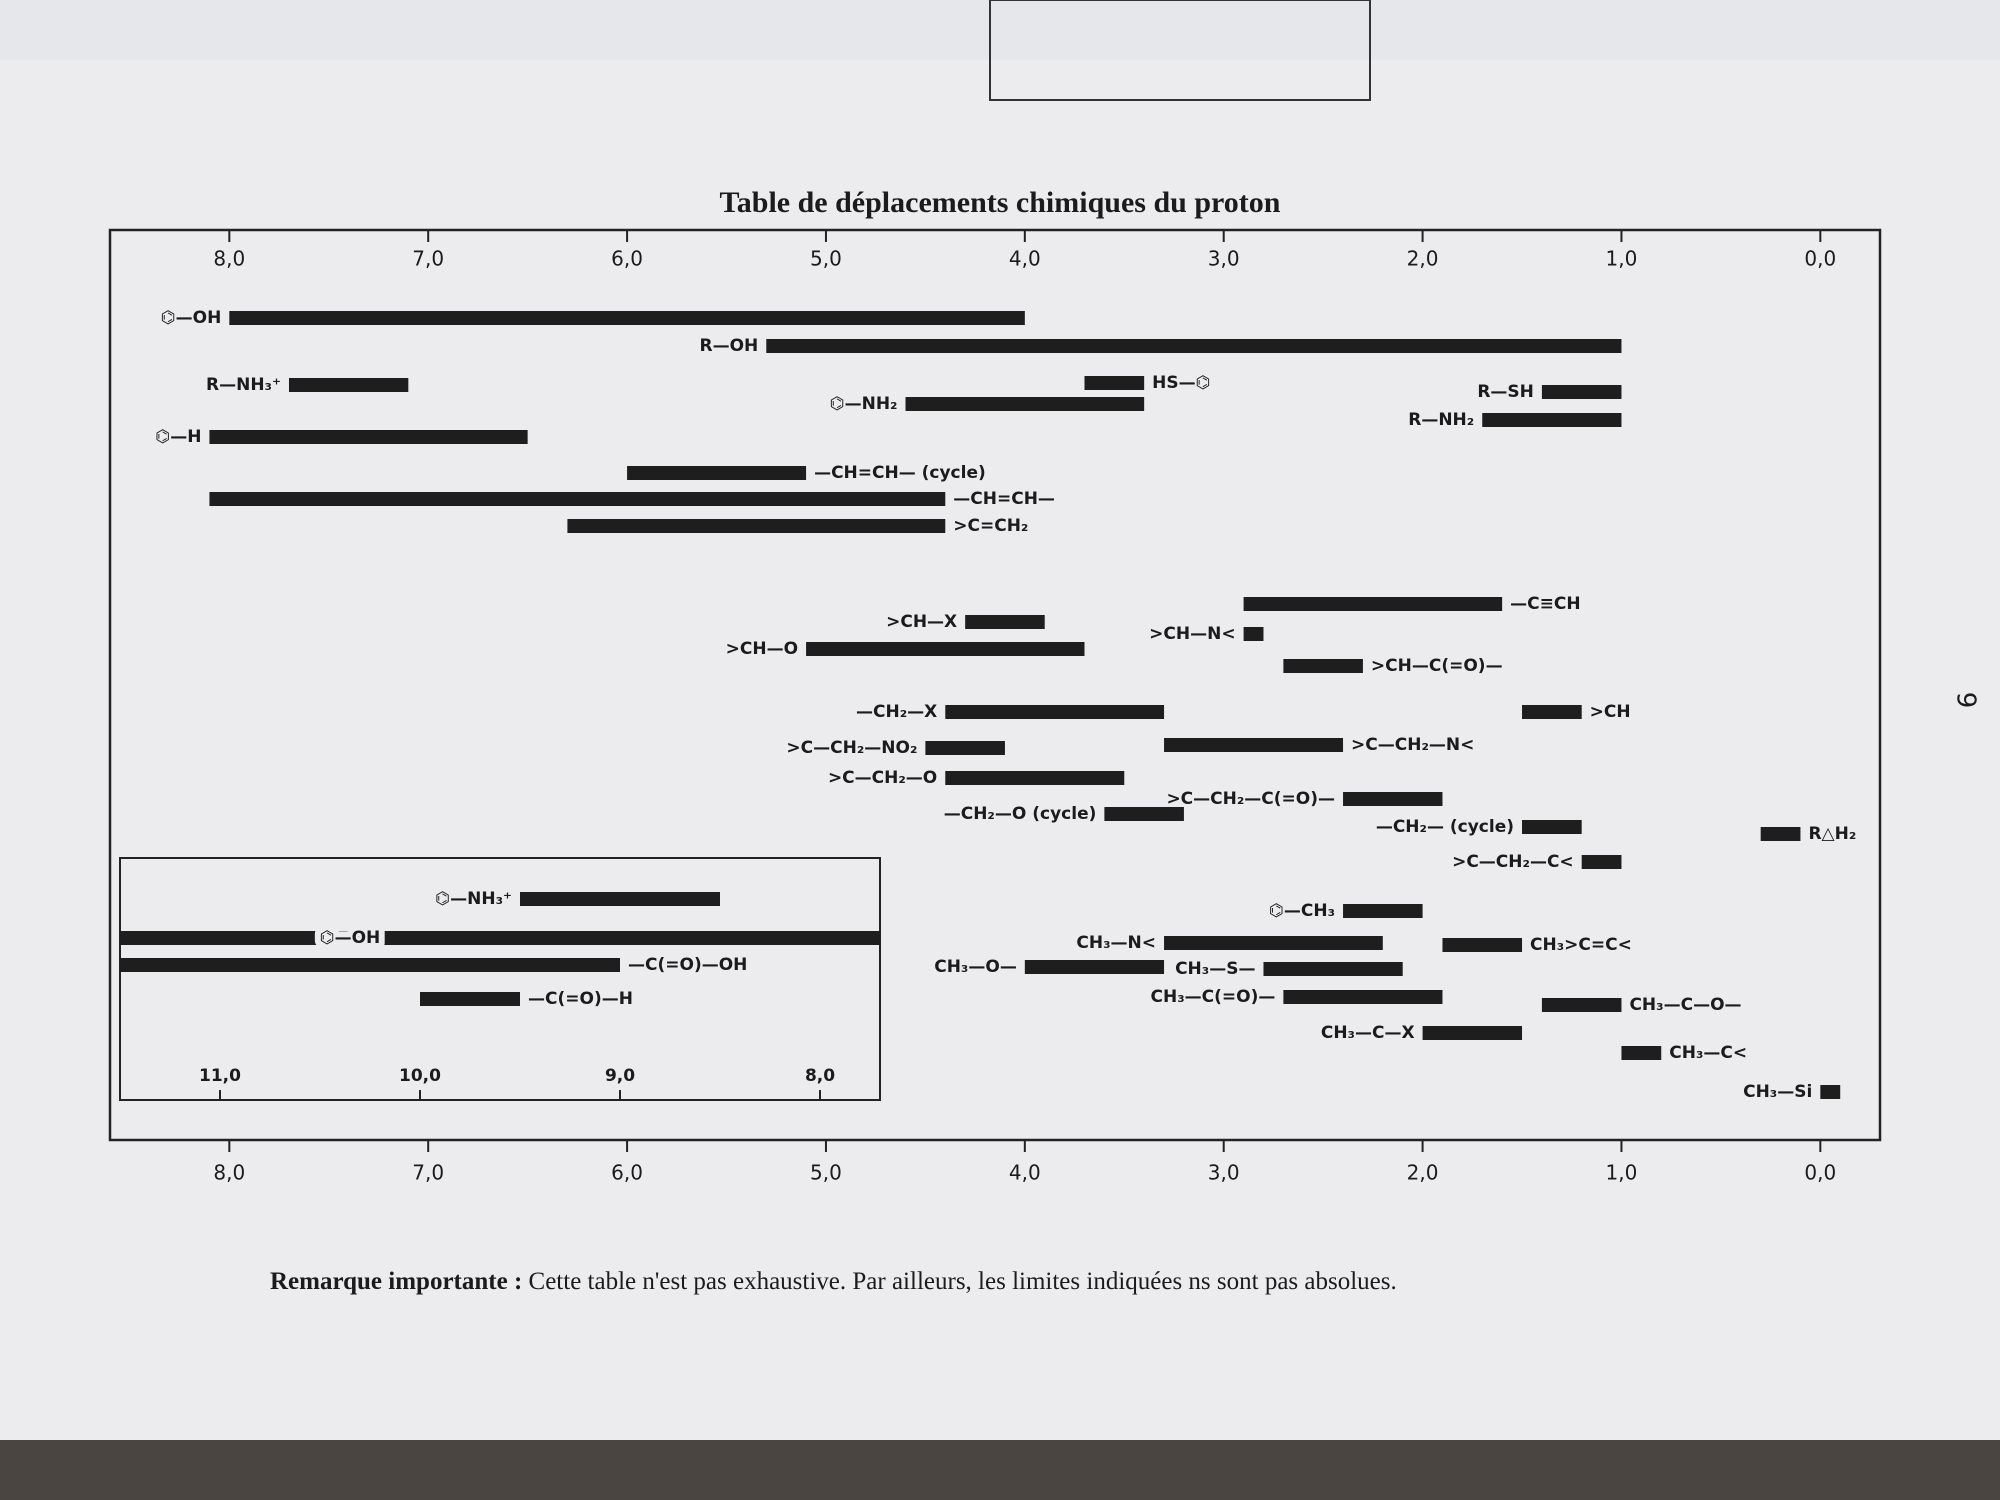 The image size is (2000, 1500). What do you see at coordinates (1423, 259) in the screenshot?
I see `x-tick-label-top: 2,0` at bounding box center [1423, 259].